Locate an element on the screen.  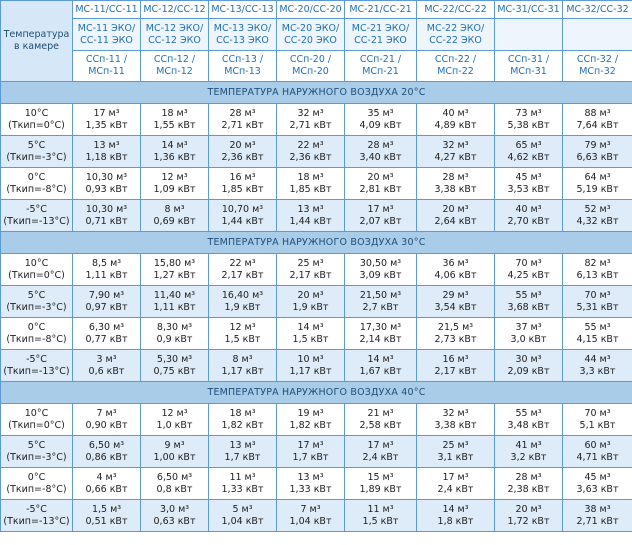
value-cell: 15 м³ 1,89 кВт is located at coordinates (380, 483).